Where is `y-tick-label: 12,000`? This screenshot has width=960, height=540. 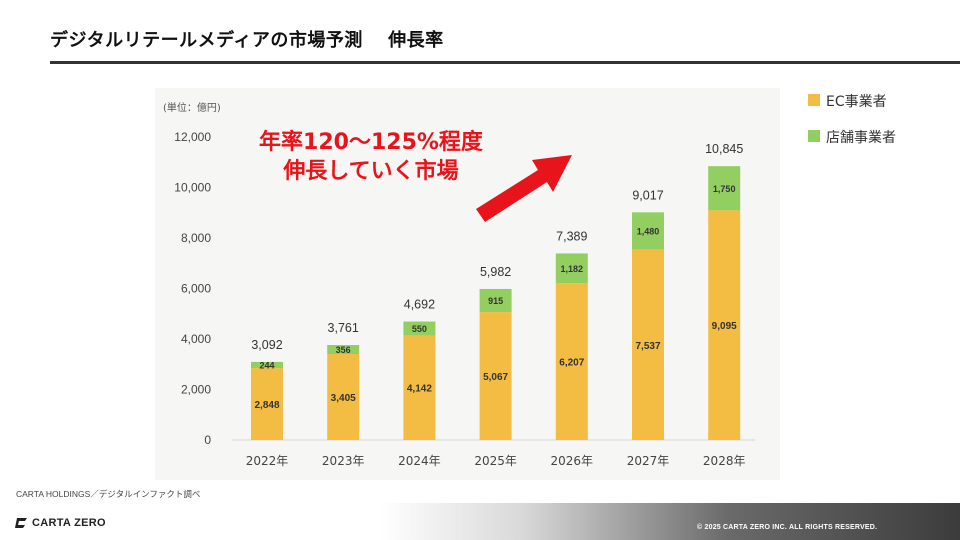 y-tick-label: 12,000 is located at coordinates (192, 137).